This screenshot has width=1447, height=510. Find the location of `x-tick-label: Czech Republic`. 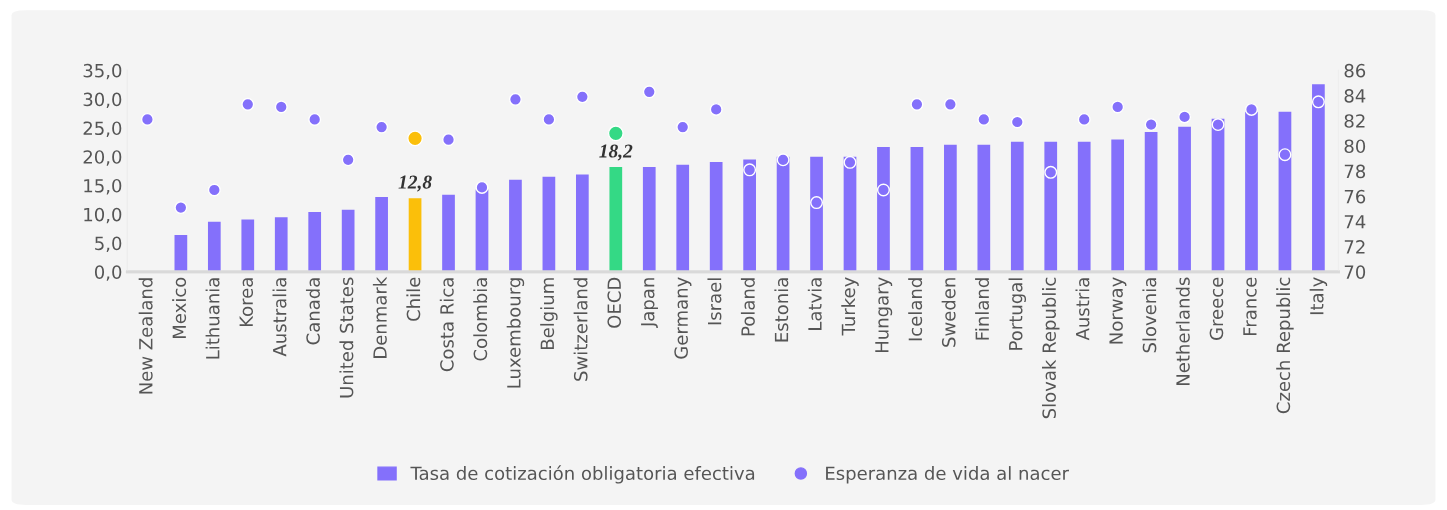

x-tick-label: Czech Republic is located at coordinates (1285, 345).